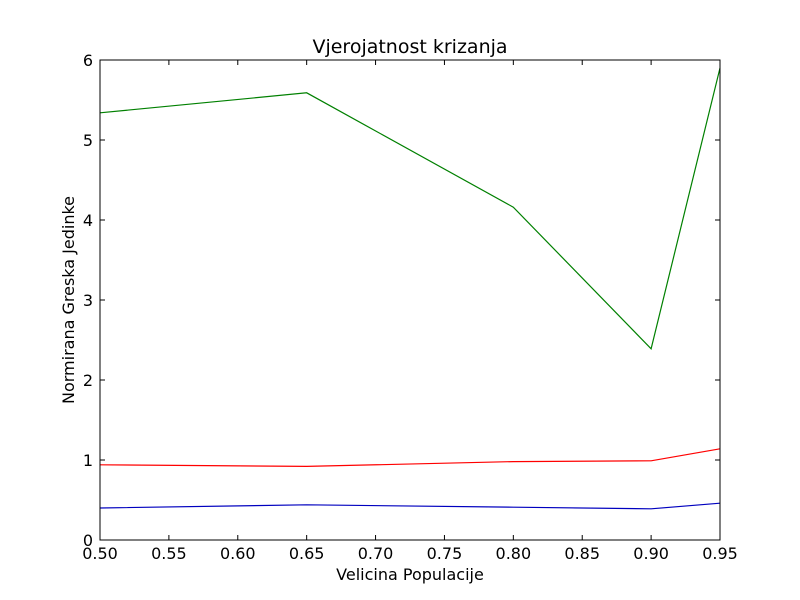 This screenshot has width=800, height=600. I want to click on y-tick-label: 2, so click(88, 380).